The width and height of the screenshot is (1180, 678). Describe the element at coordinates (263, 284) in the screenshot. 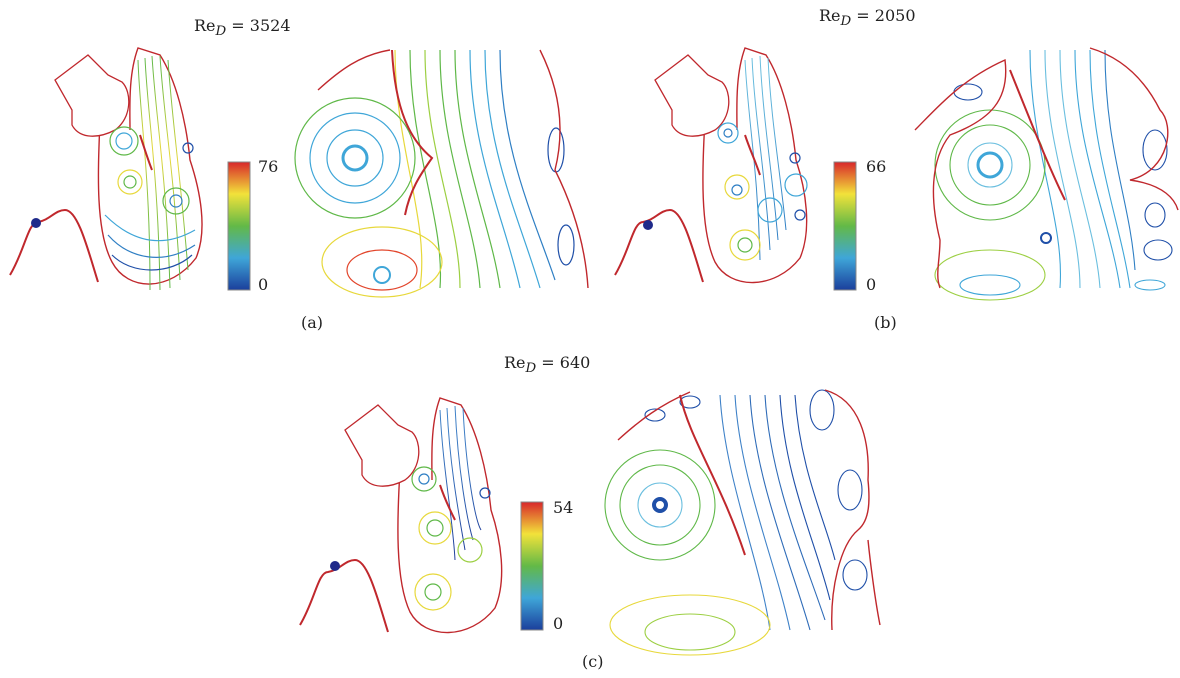

I see `colorbar-min-a: 0` at that location.